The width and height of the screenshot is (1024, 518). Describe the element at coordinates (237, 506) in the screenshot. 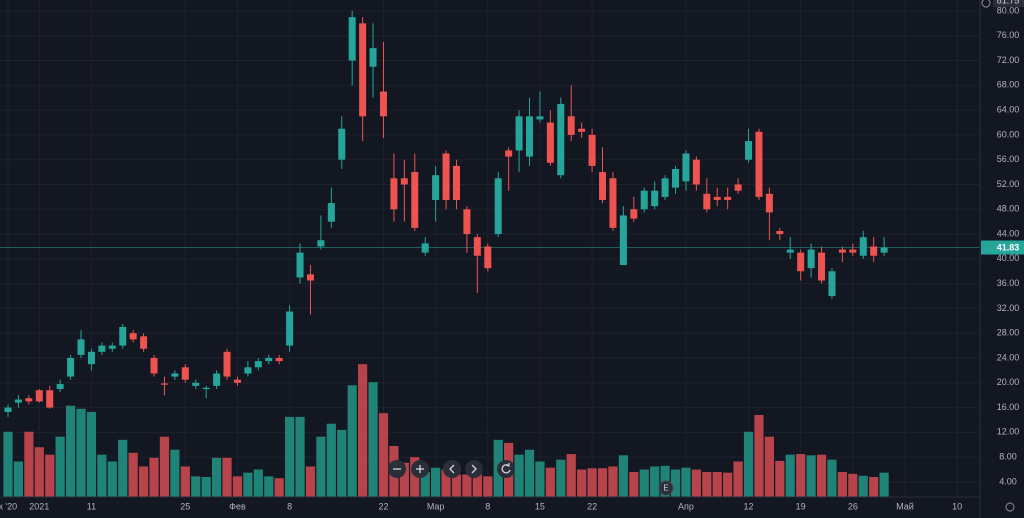

I see `x-tick-label: Фев` at that location.